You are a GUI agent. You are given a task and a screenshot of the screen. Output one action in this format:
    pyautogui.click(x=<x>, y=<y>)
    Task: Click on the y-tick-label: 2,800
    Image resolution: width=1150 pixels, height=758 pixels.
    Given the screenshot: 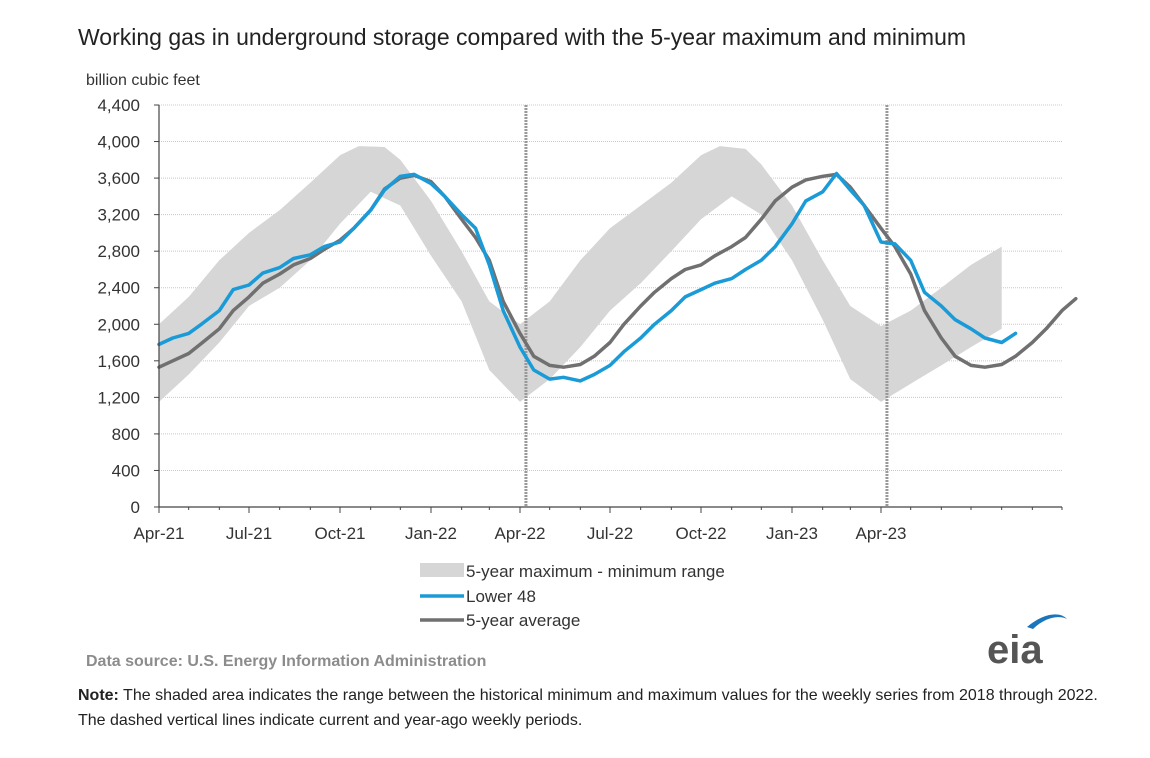 What is the action you would take?
    pyautogui.click(x=118, y=251)
    